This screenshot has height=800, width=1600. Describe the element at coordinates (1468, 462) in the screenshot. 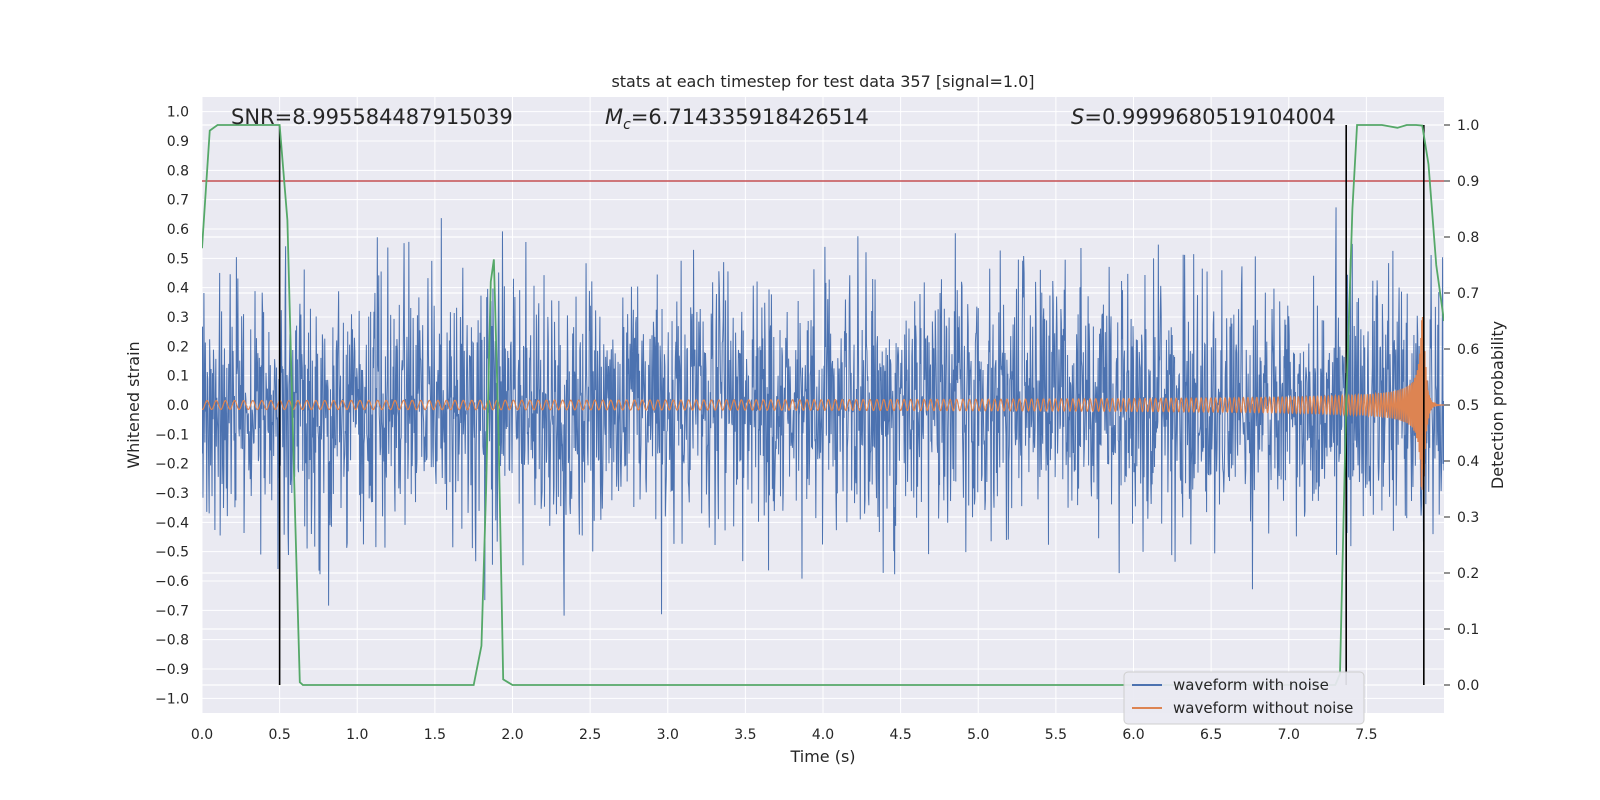

I see `y2-tick-label: 0.4` at that location.